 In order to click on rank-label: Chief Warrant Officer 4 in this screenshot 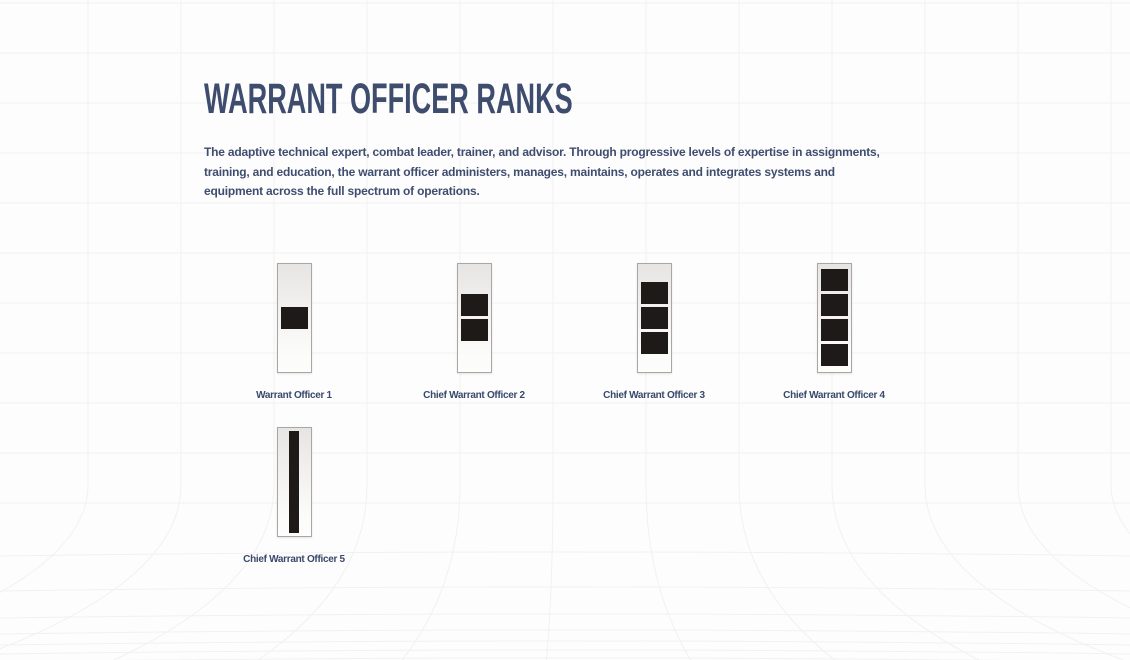, I will do `click(834, 395)`.